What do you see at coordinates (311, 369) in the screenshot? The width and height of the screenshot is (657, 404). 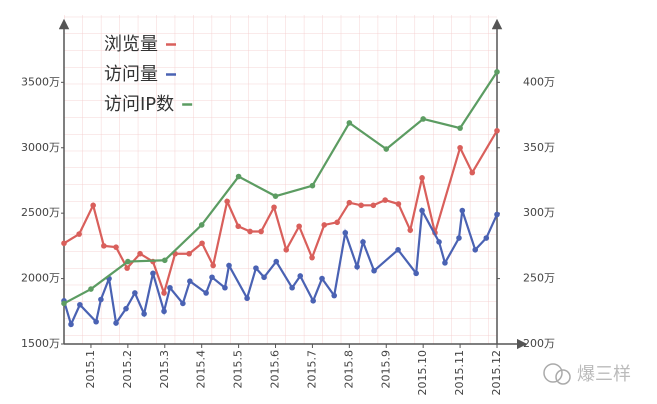 I see `x-tick-label: 2015.7` at bounding box center [311, 369].